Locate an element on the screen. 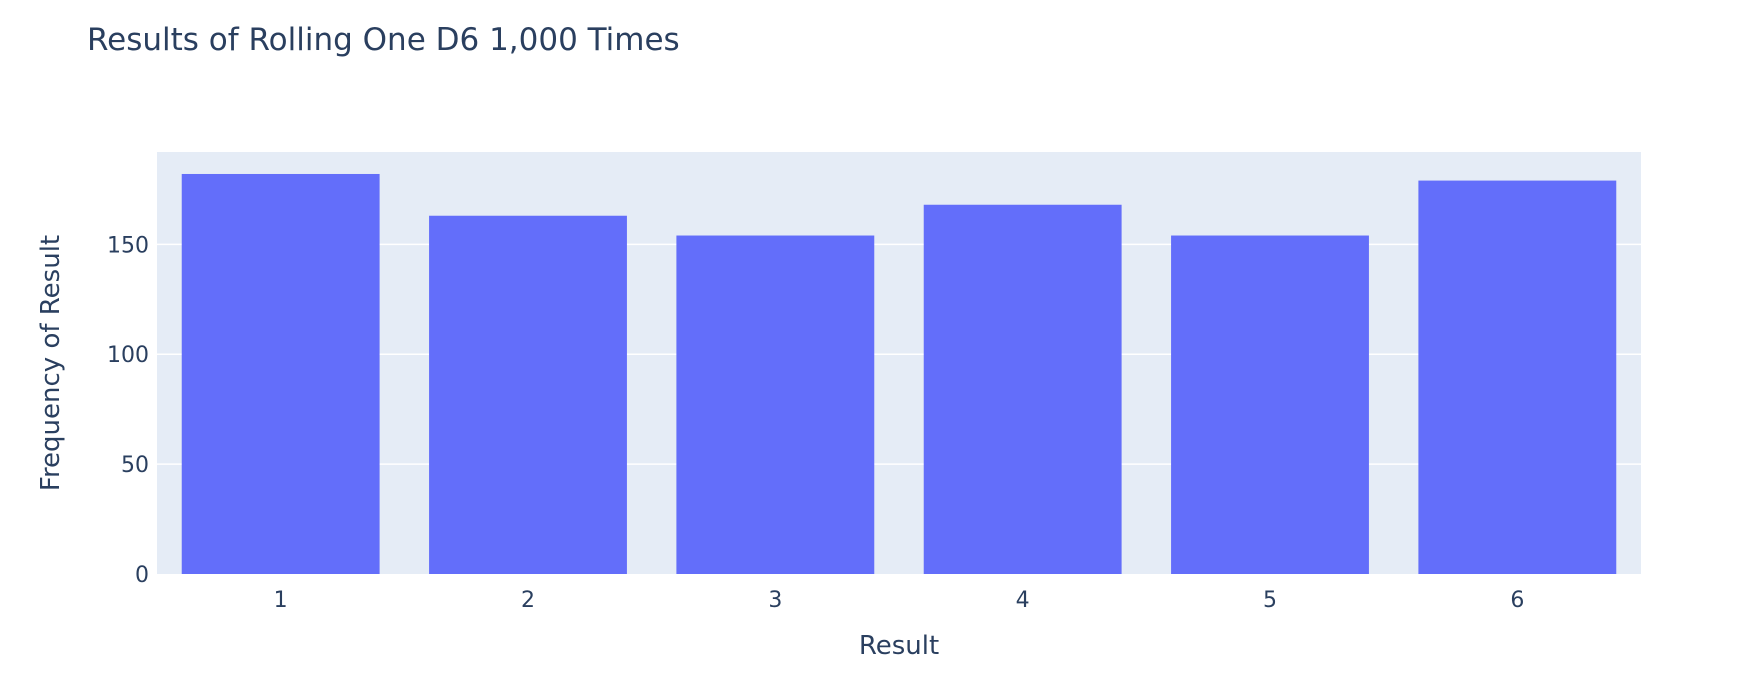 This screenshot has width=1755, height=696. y-tick-label: 0 is located at coordinates (142, 575).